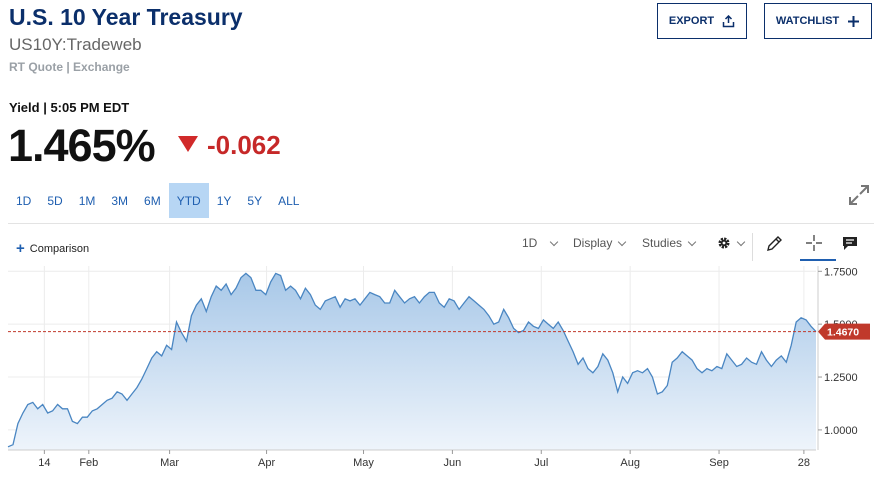 Image resolution: width=875 pixels, height=479 pixels. I want to click on export-label: EXPORT, so click(691, 21).